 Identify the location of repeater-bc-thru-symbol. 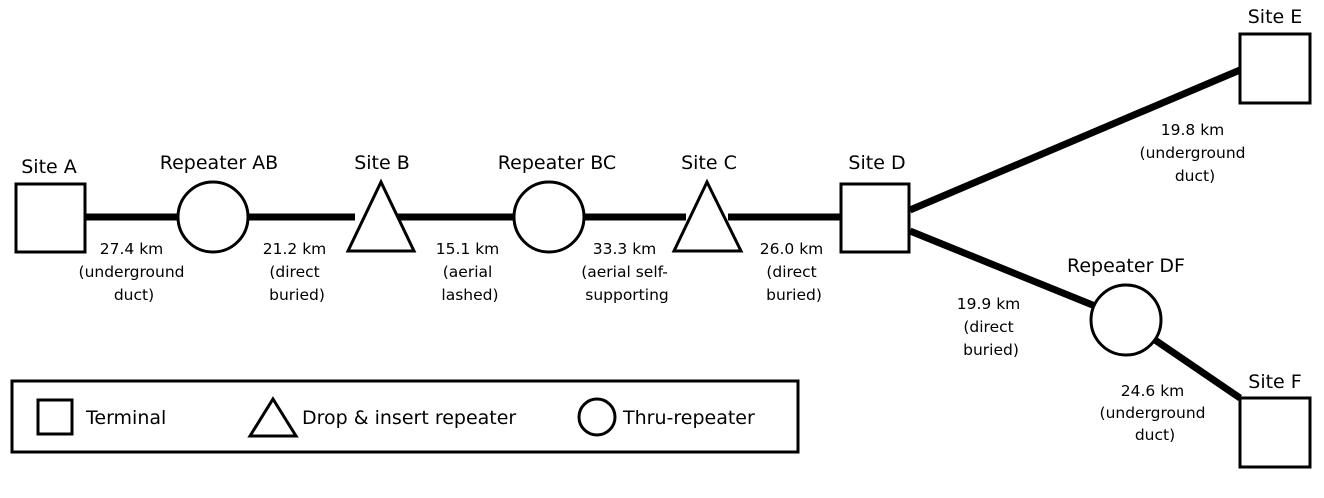
(549, 217).